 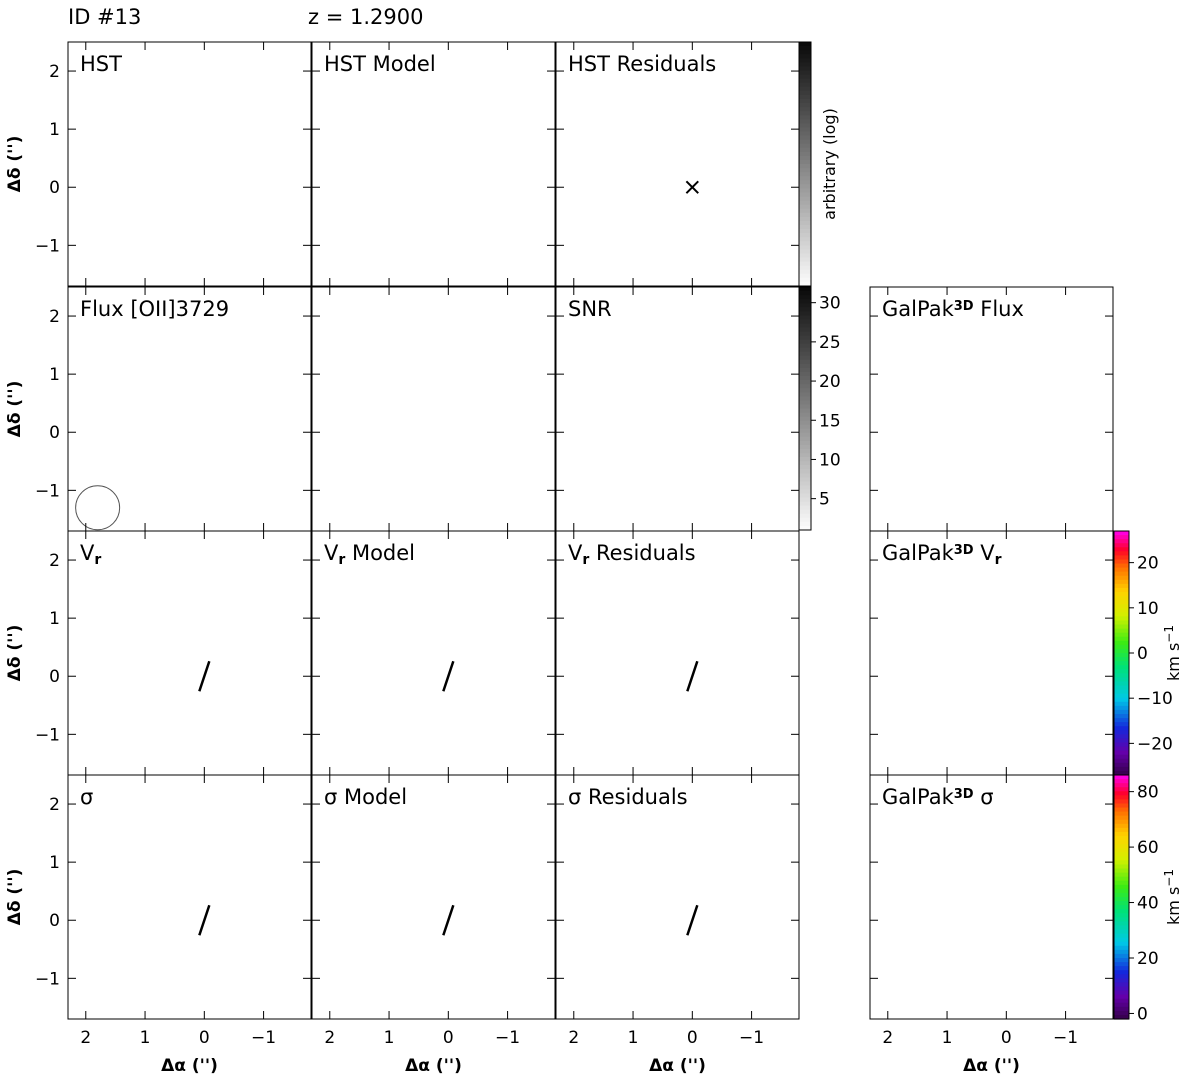 I want to click on panel-title: σ Model, so click(x=365, y=797).